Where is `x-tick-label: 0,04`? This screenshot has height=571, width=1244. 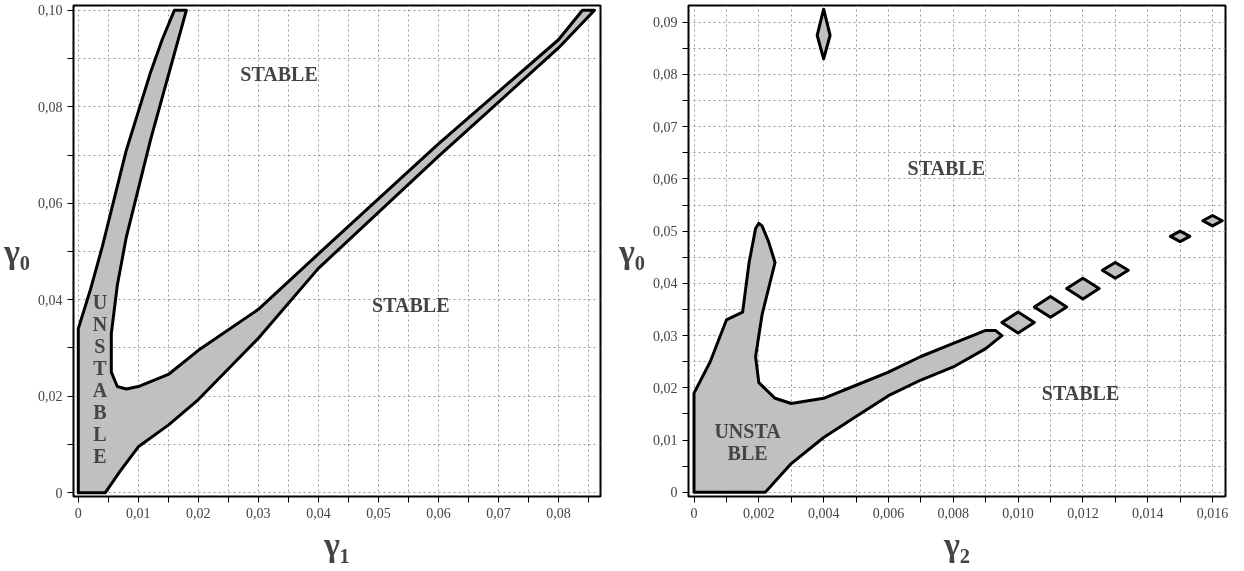
x-tick-label: 0,04 is located at coordinates (318, 513).